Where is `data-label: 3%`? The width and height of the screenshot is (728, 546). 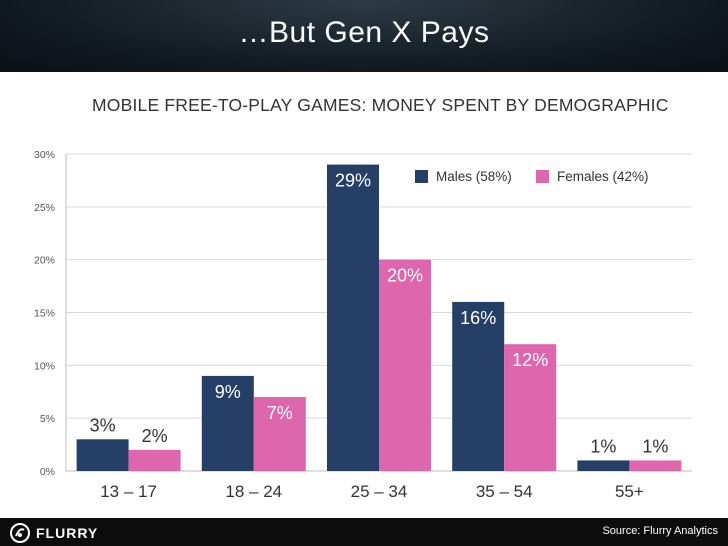 data-label: 3% is located at coordinates (103, 425).